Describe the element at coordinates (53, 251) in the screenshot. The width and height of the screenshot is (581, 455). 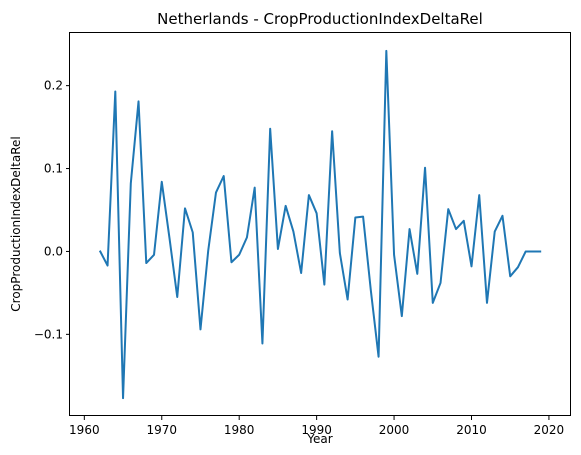
I see `y-tick-label: 0.0` at that location.